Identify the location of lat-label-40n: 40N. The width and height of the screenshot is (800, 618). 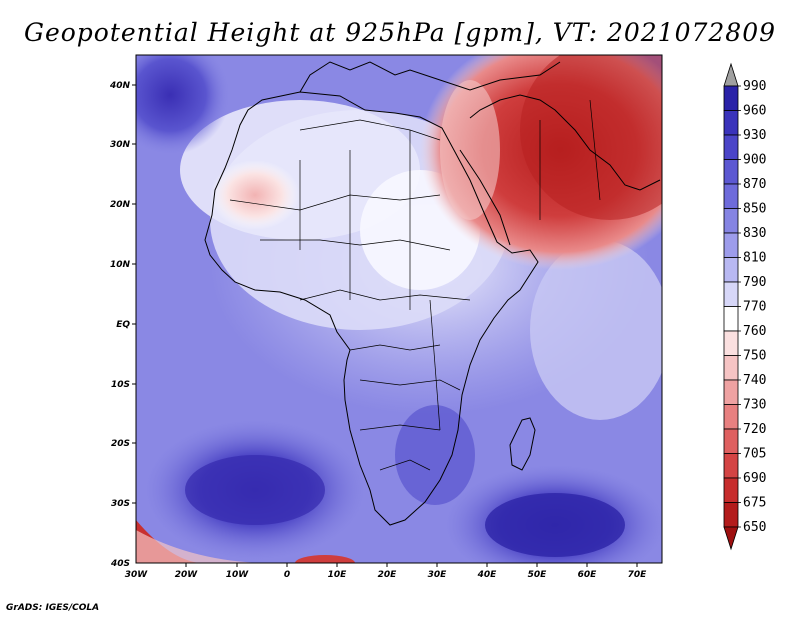
(120, 86).